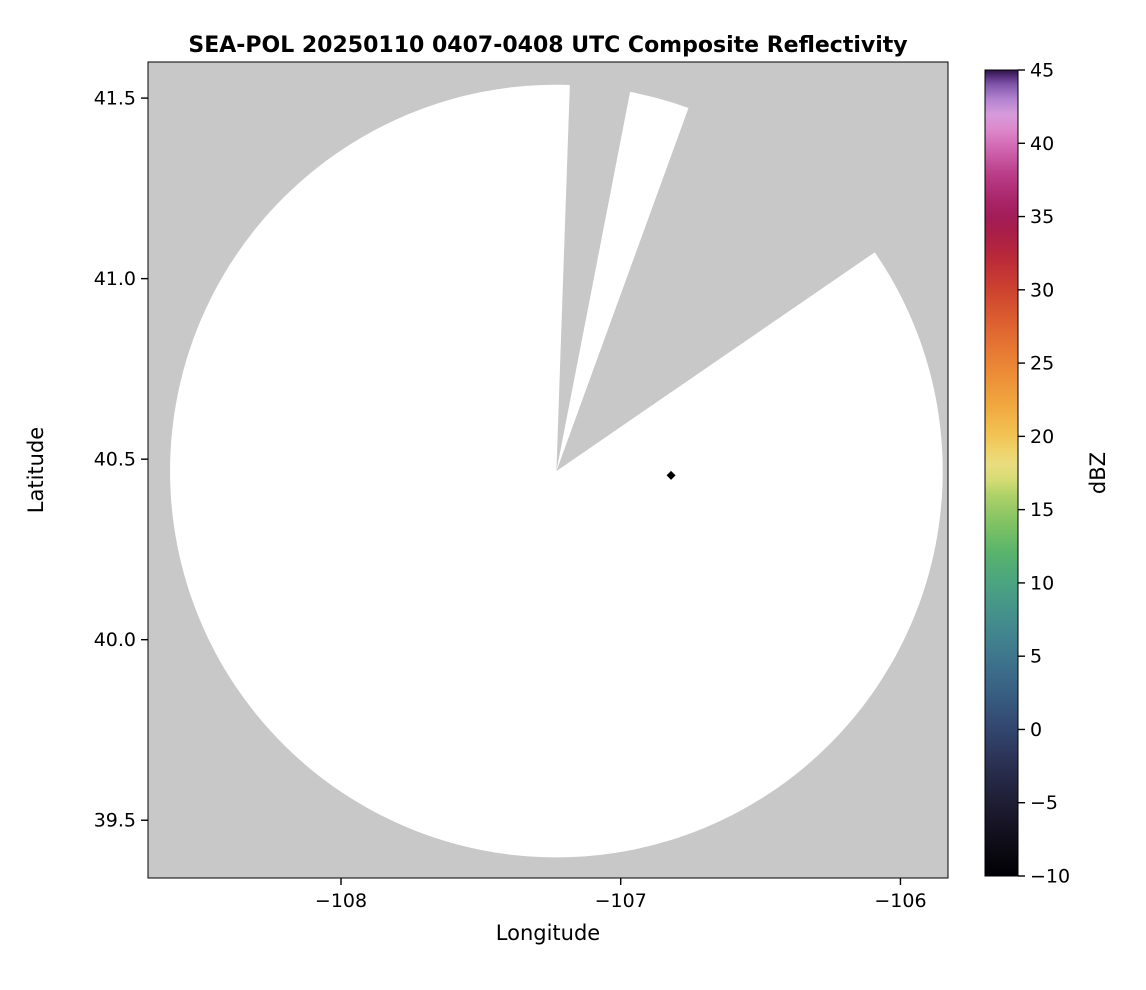 This screenshot has width=1146, height=990. Describe the element at coordinates (115, 640) in the screenshot. I see `y-tick-label: 40.0` at that location.